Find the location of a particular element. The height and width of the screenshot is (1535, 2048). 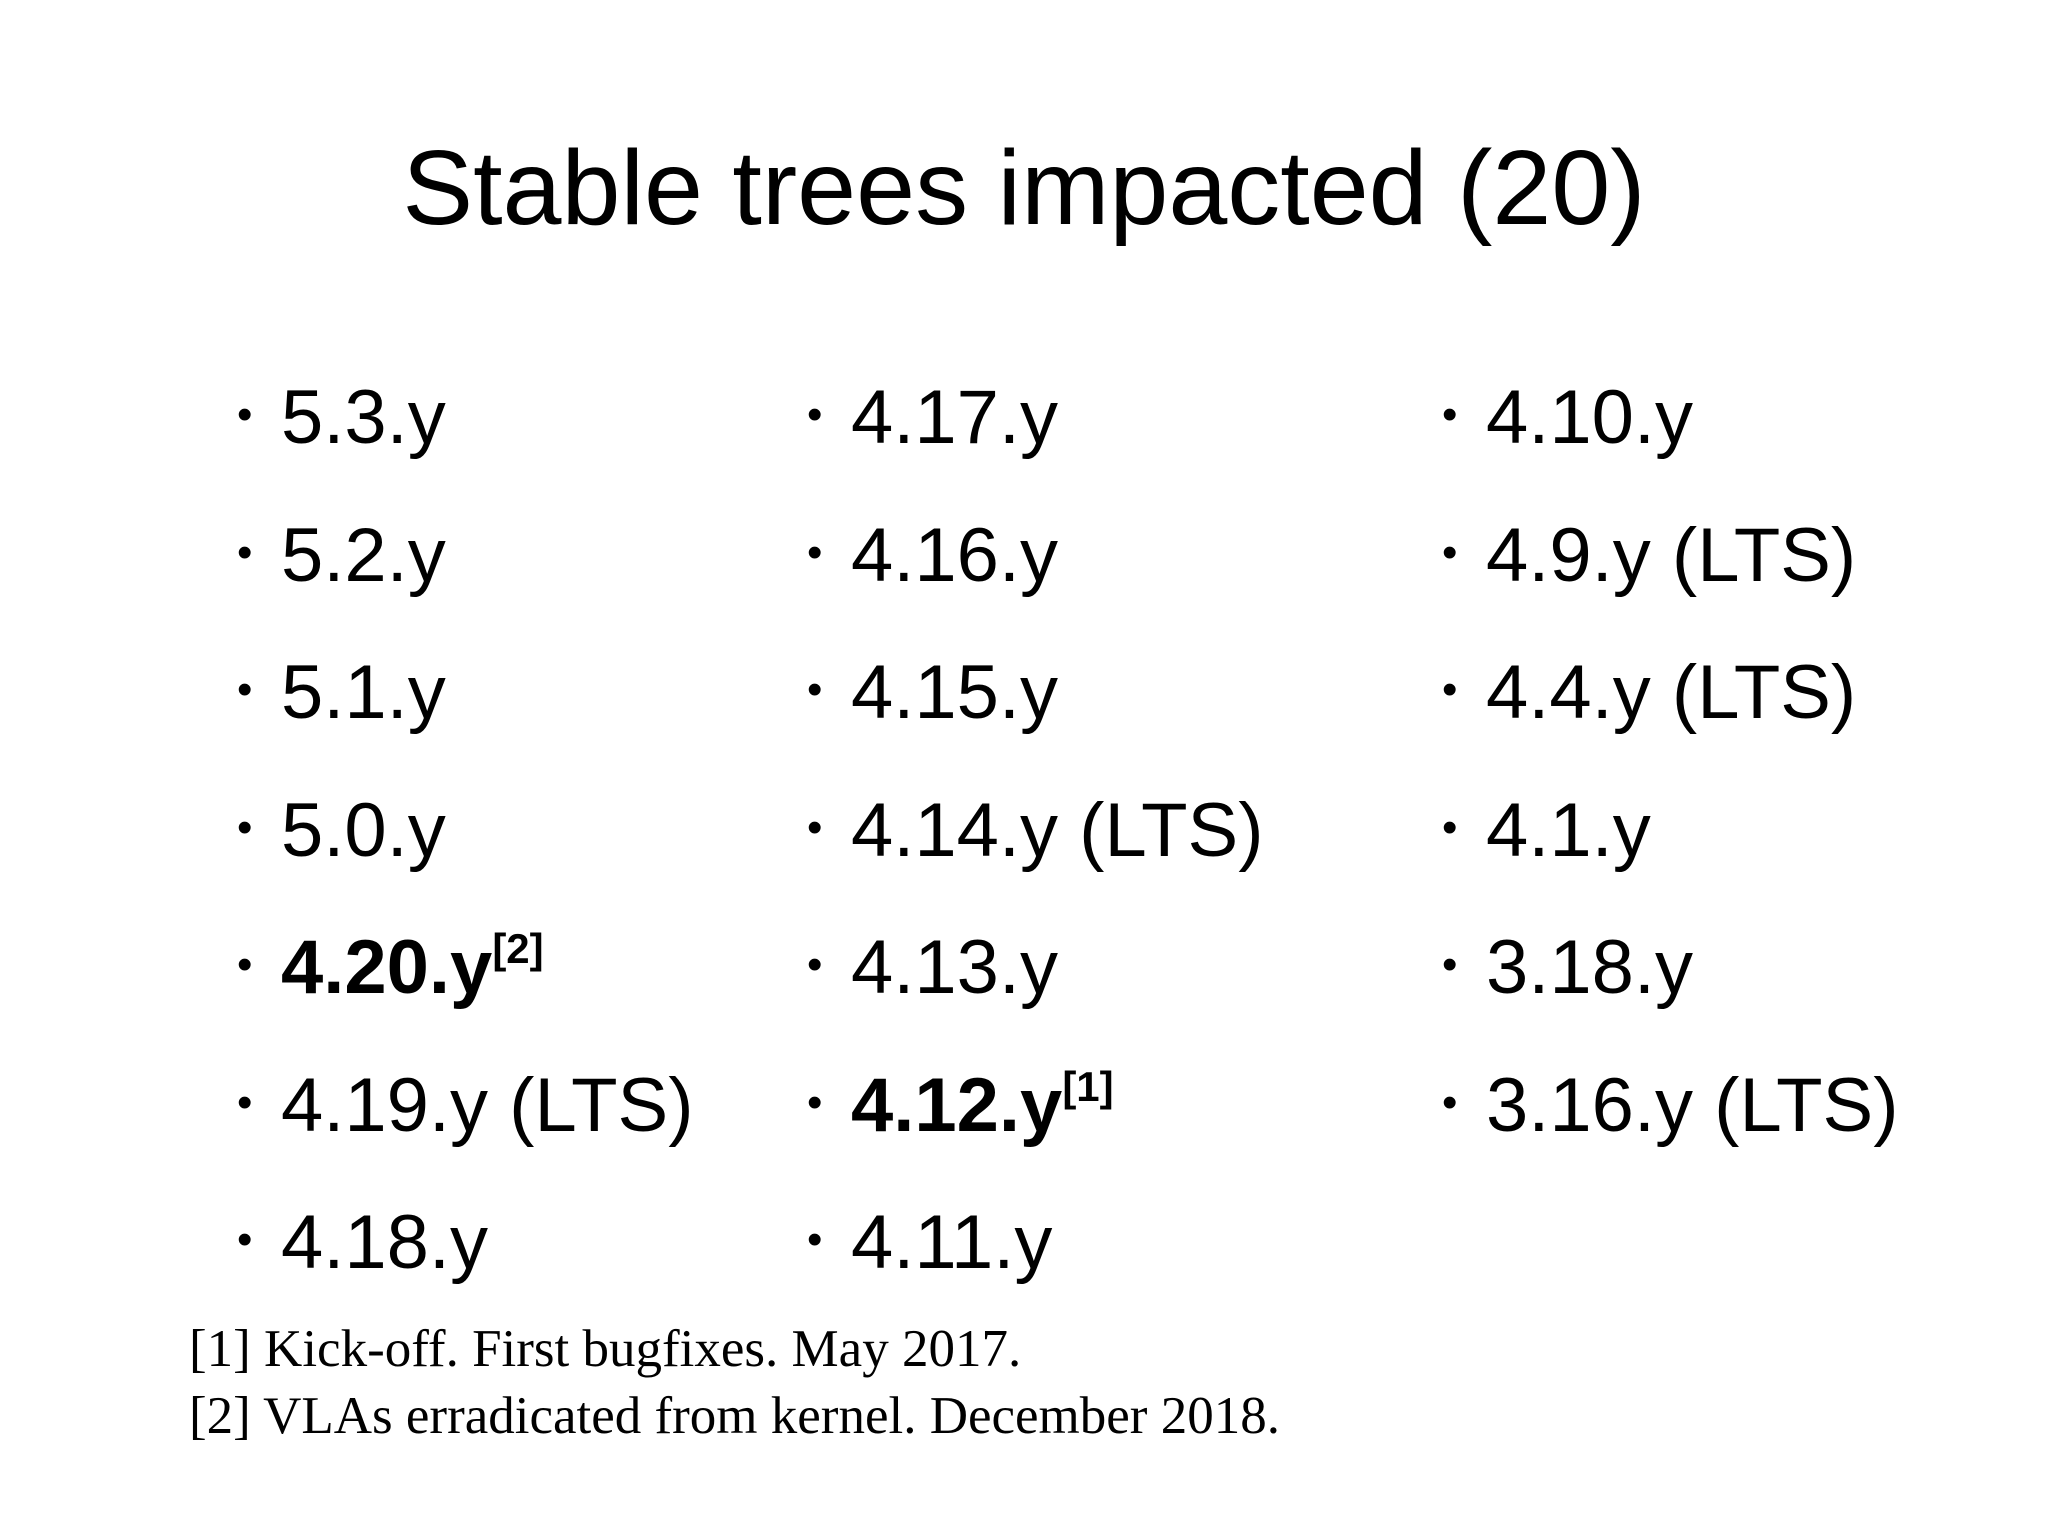

tree-version-label: 4.14.y (LTS) is located at coordinates (1057, 830).